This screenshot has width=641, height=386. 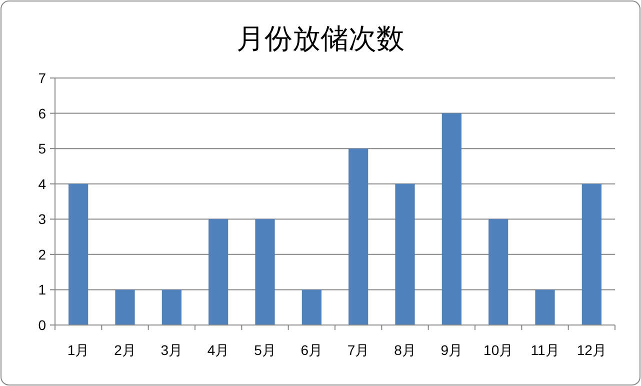 I want to click on y-tick-label: 3, so click(x=42, y=219).